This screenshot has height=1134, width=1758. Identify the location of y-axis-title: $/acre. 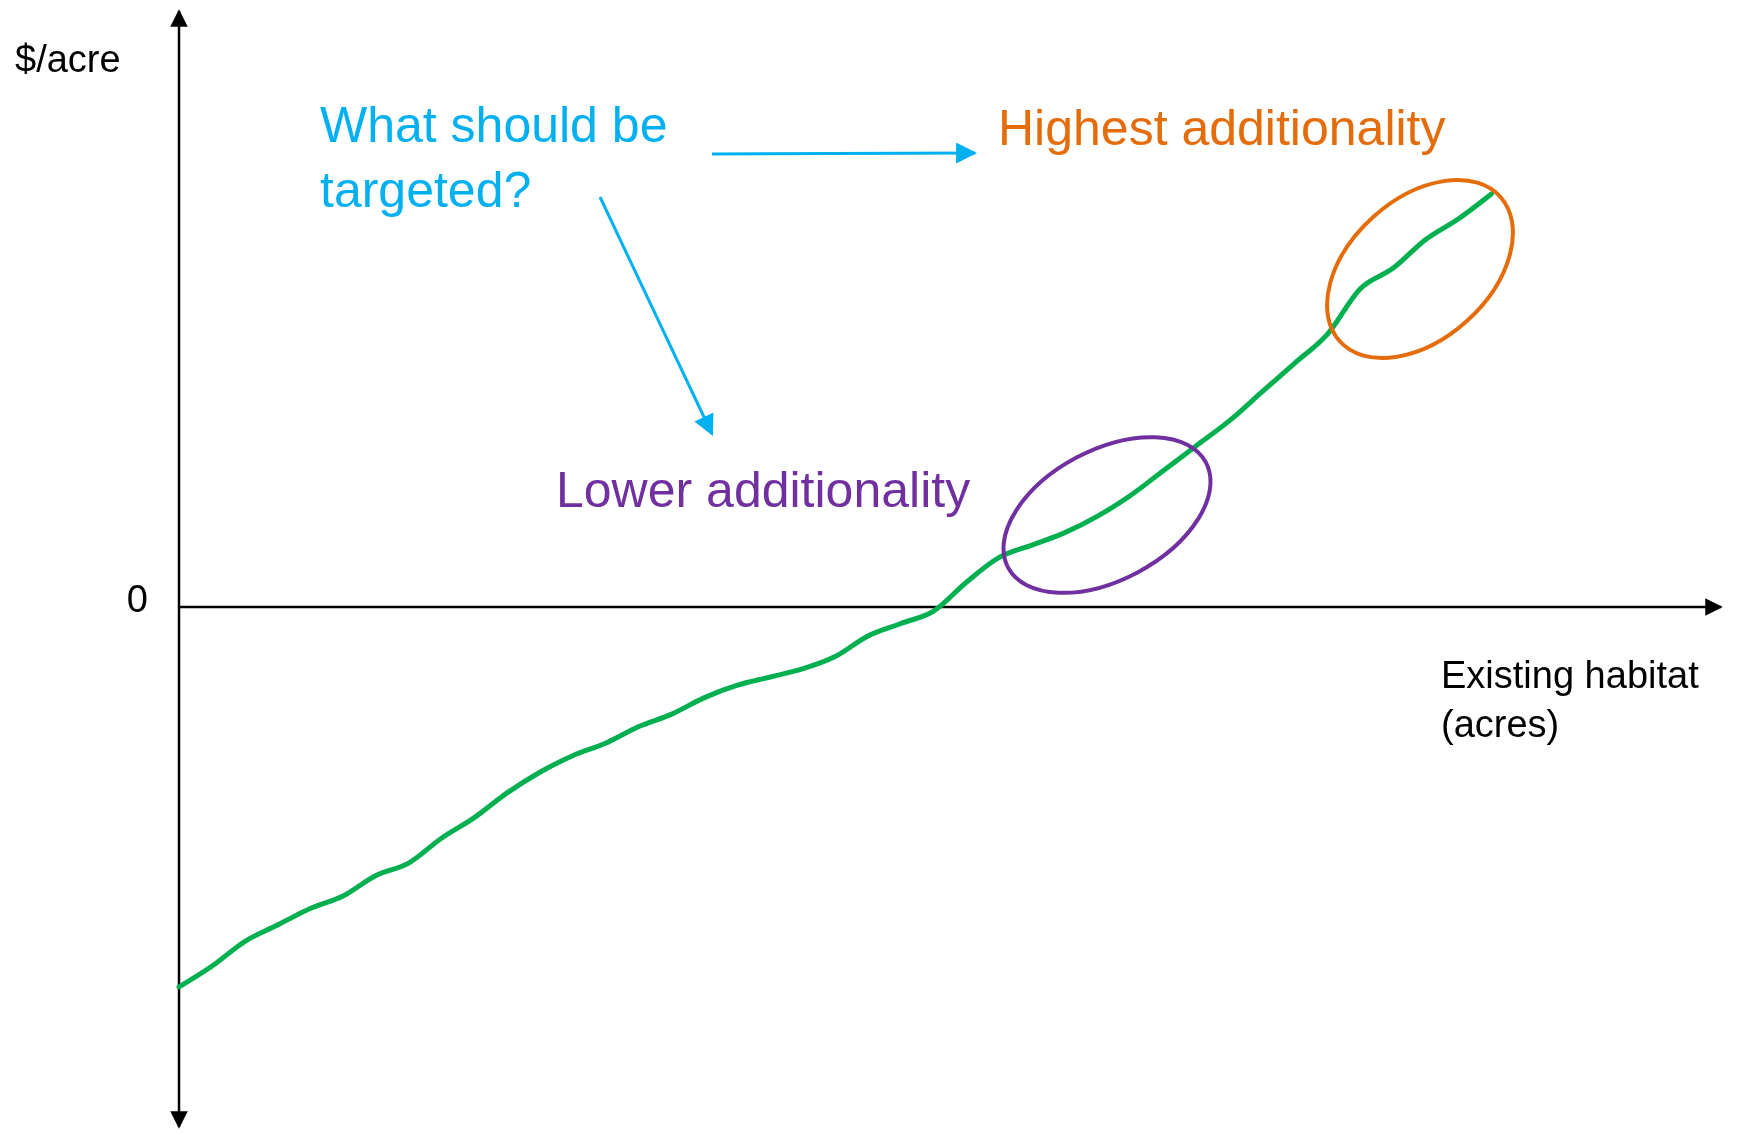
(68, 59).